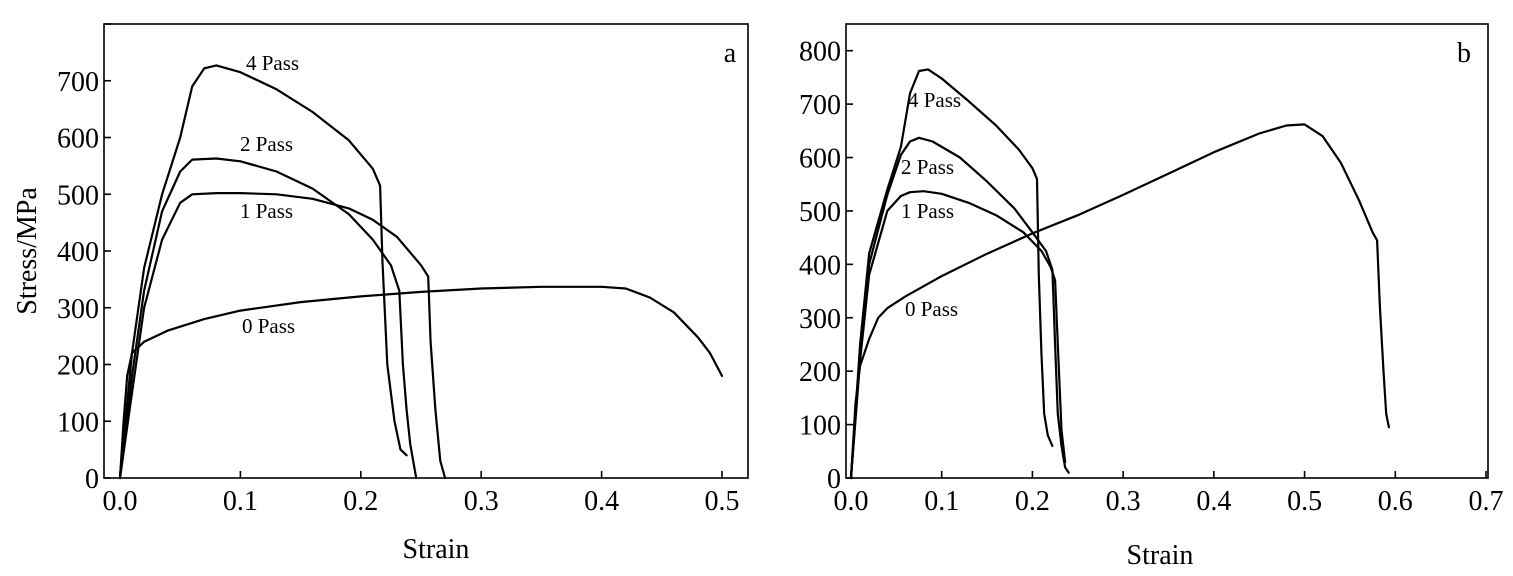 Image resolution: width=1513 pixels, height=576 pixels. I want to click on panel-b-ytick-label: 0, so click(834, 479).